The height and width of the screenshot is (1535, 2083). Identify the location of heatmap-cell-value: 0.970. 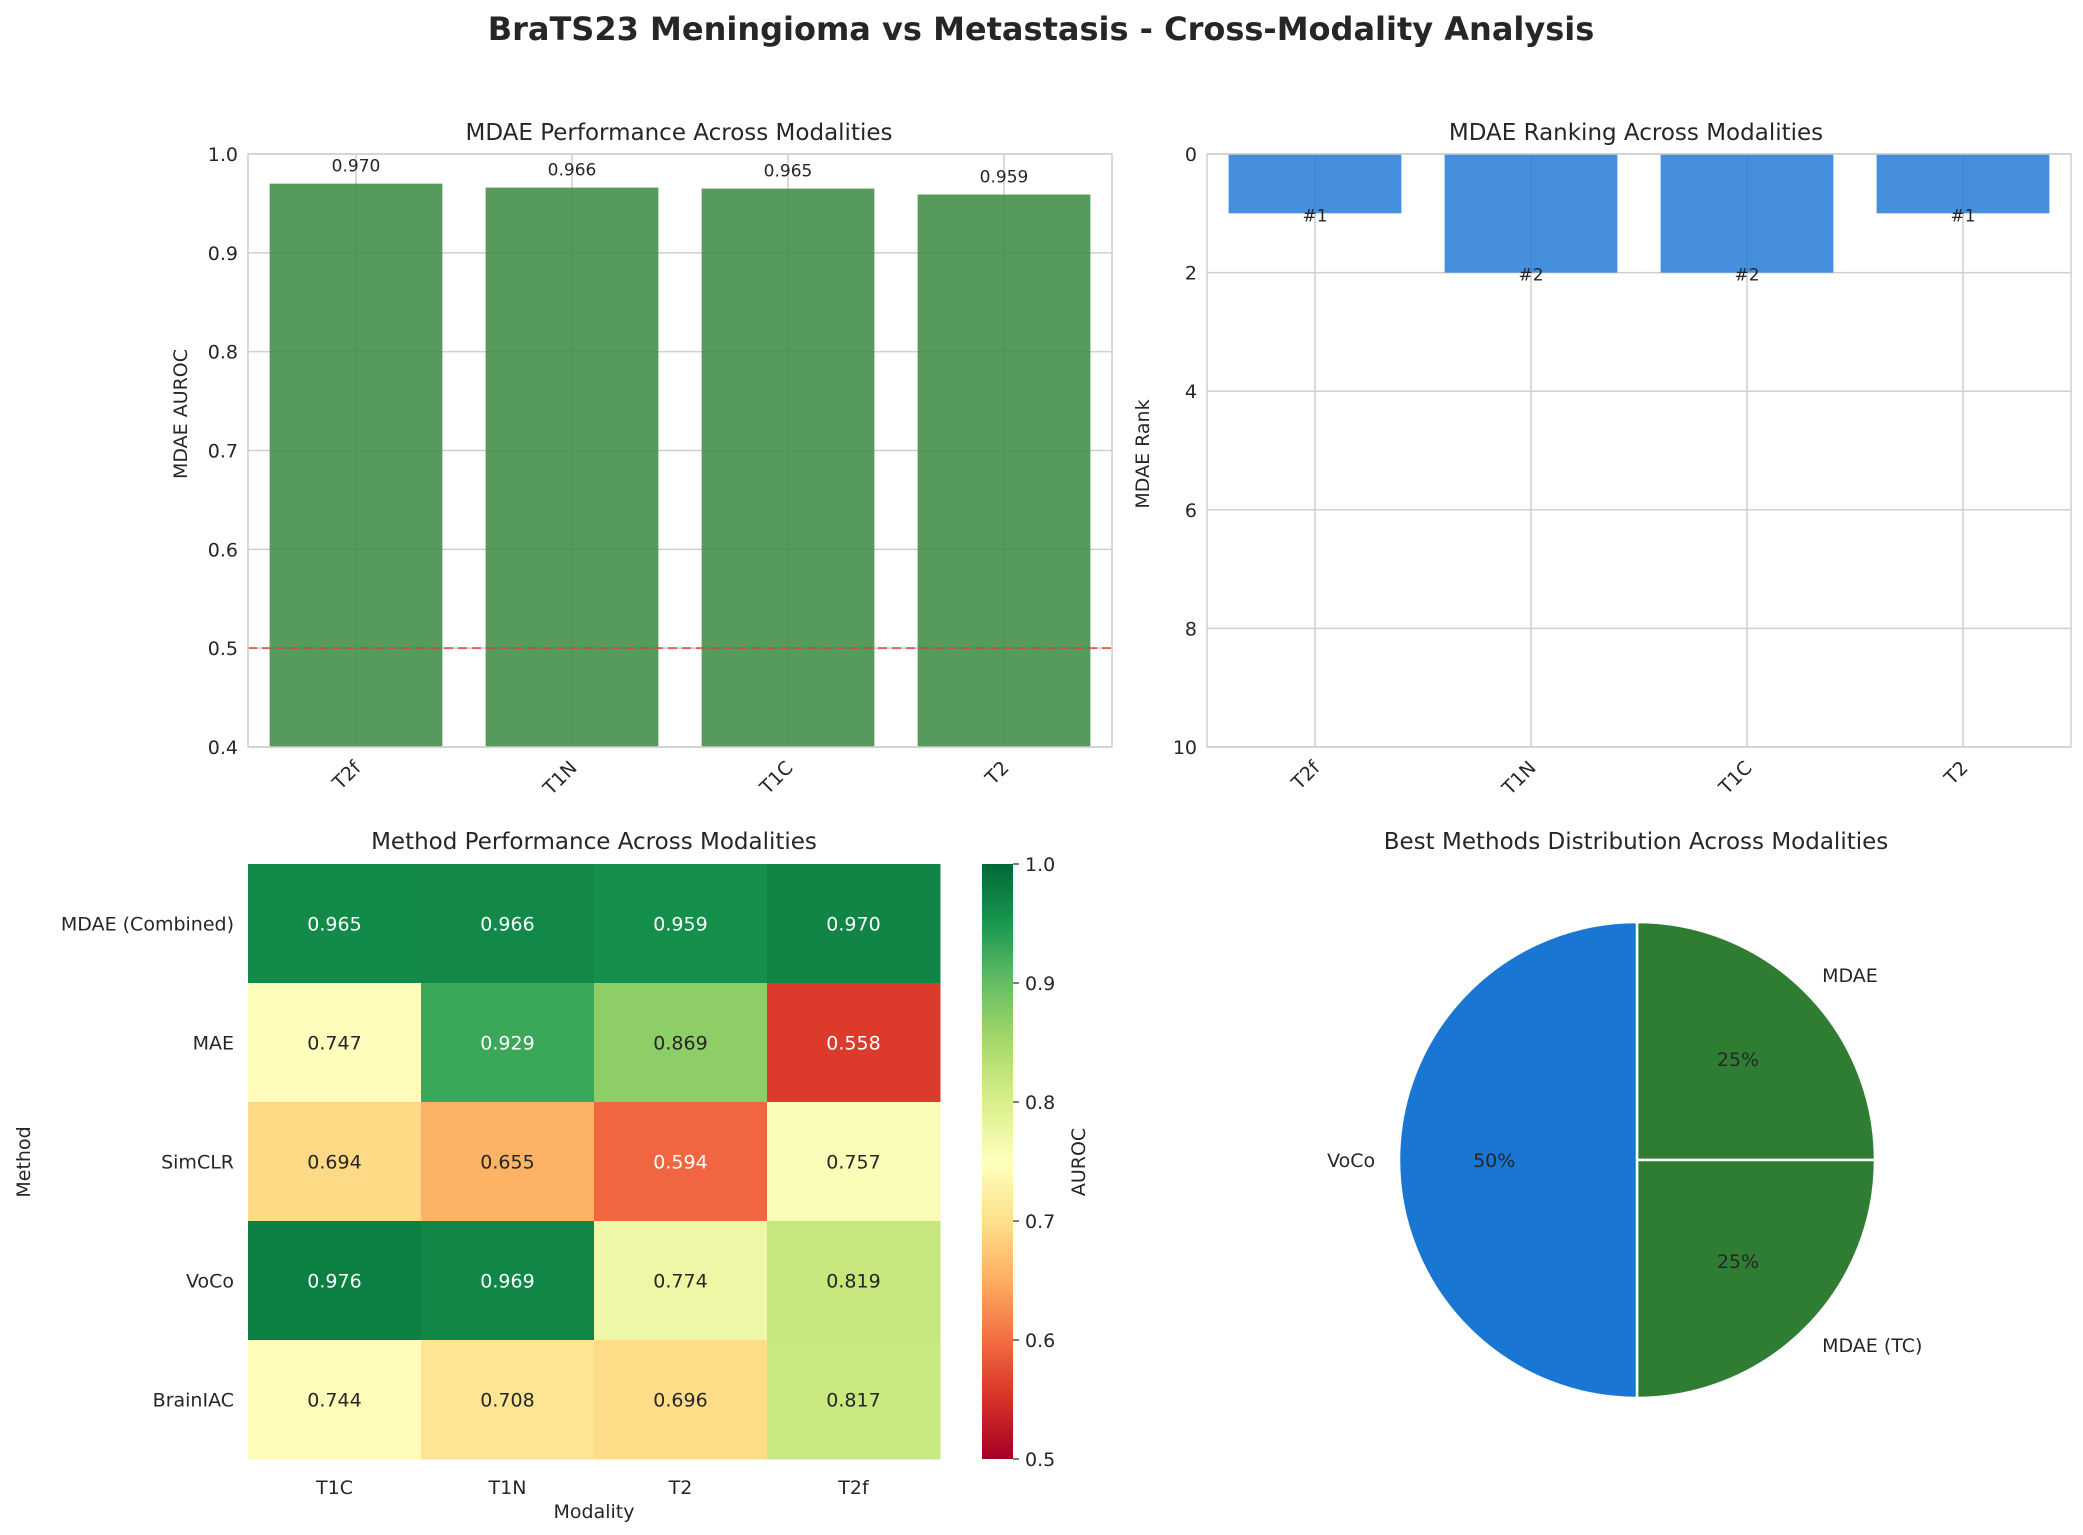
(853, 925).